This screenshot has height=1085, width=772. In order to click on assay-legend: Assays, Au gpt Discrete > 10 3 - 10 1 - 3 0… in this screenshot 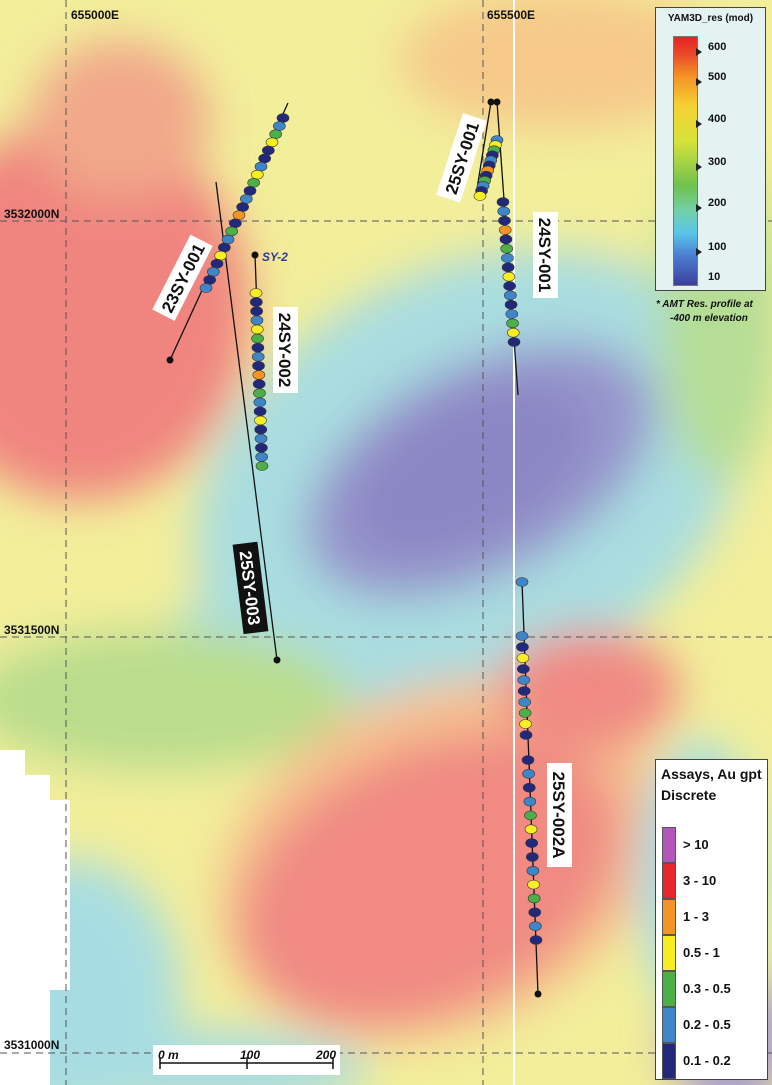, I will do `click(711, 919)`.